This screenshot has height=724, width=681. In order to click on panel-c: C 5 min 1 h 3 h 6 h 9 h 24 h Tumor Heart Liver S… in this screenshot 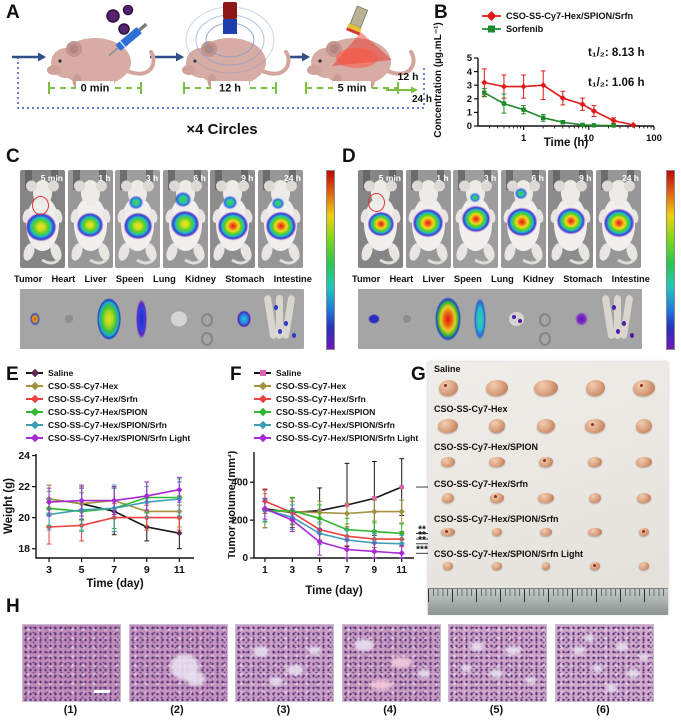, I will do `click(171, 254)`.